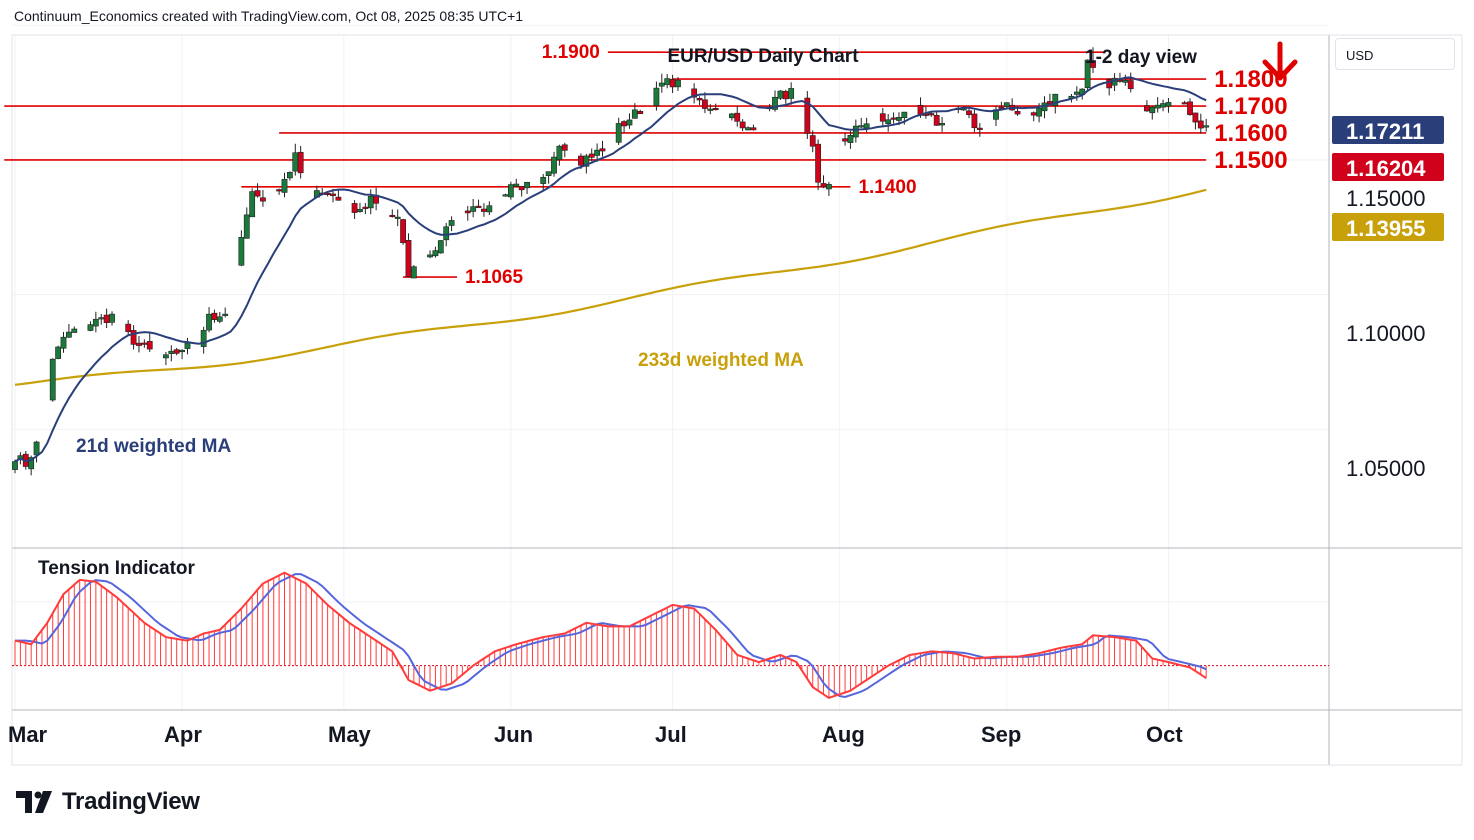 Image resolution: width=1474 pixels, height=840 pixels. I want to click on price-label-1-10: 1.10000, so click(1386, 333).